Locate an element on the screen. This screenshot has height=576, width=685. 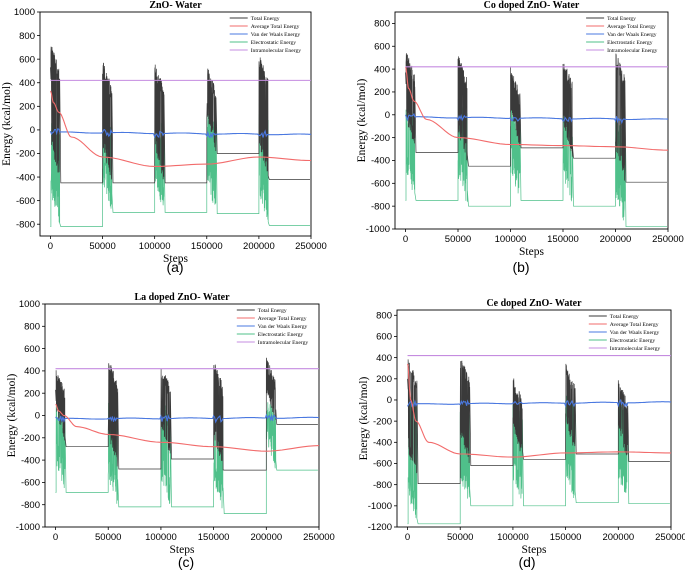
chart-title: La doped ZnO- Water is located at coordinates (182, 297).